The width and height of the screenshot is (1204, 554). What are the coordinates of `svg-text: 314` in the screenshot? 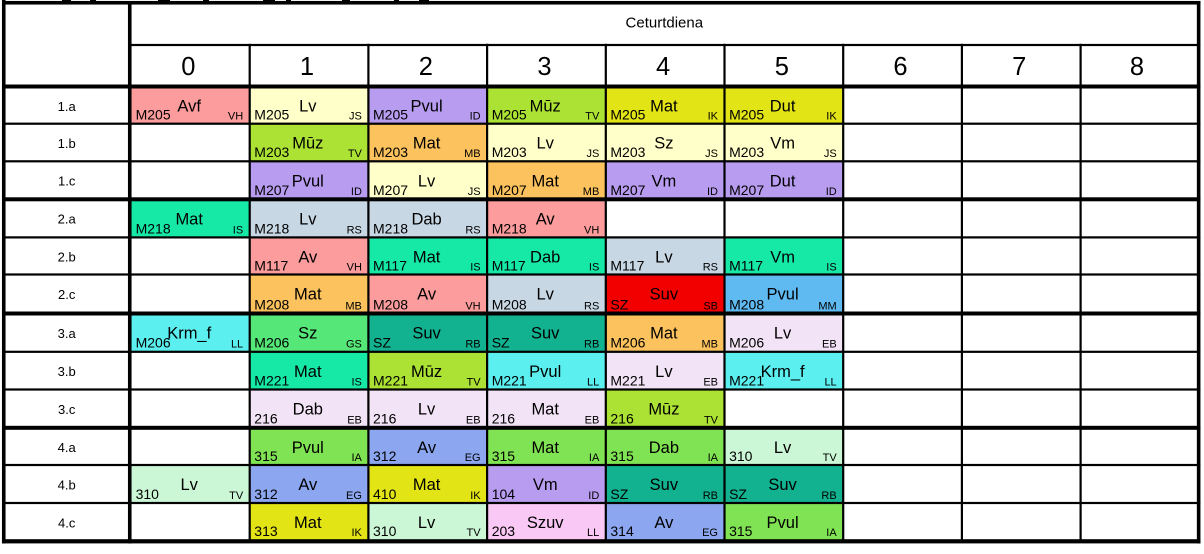 It's located at (622, 531).